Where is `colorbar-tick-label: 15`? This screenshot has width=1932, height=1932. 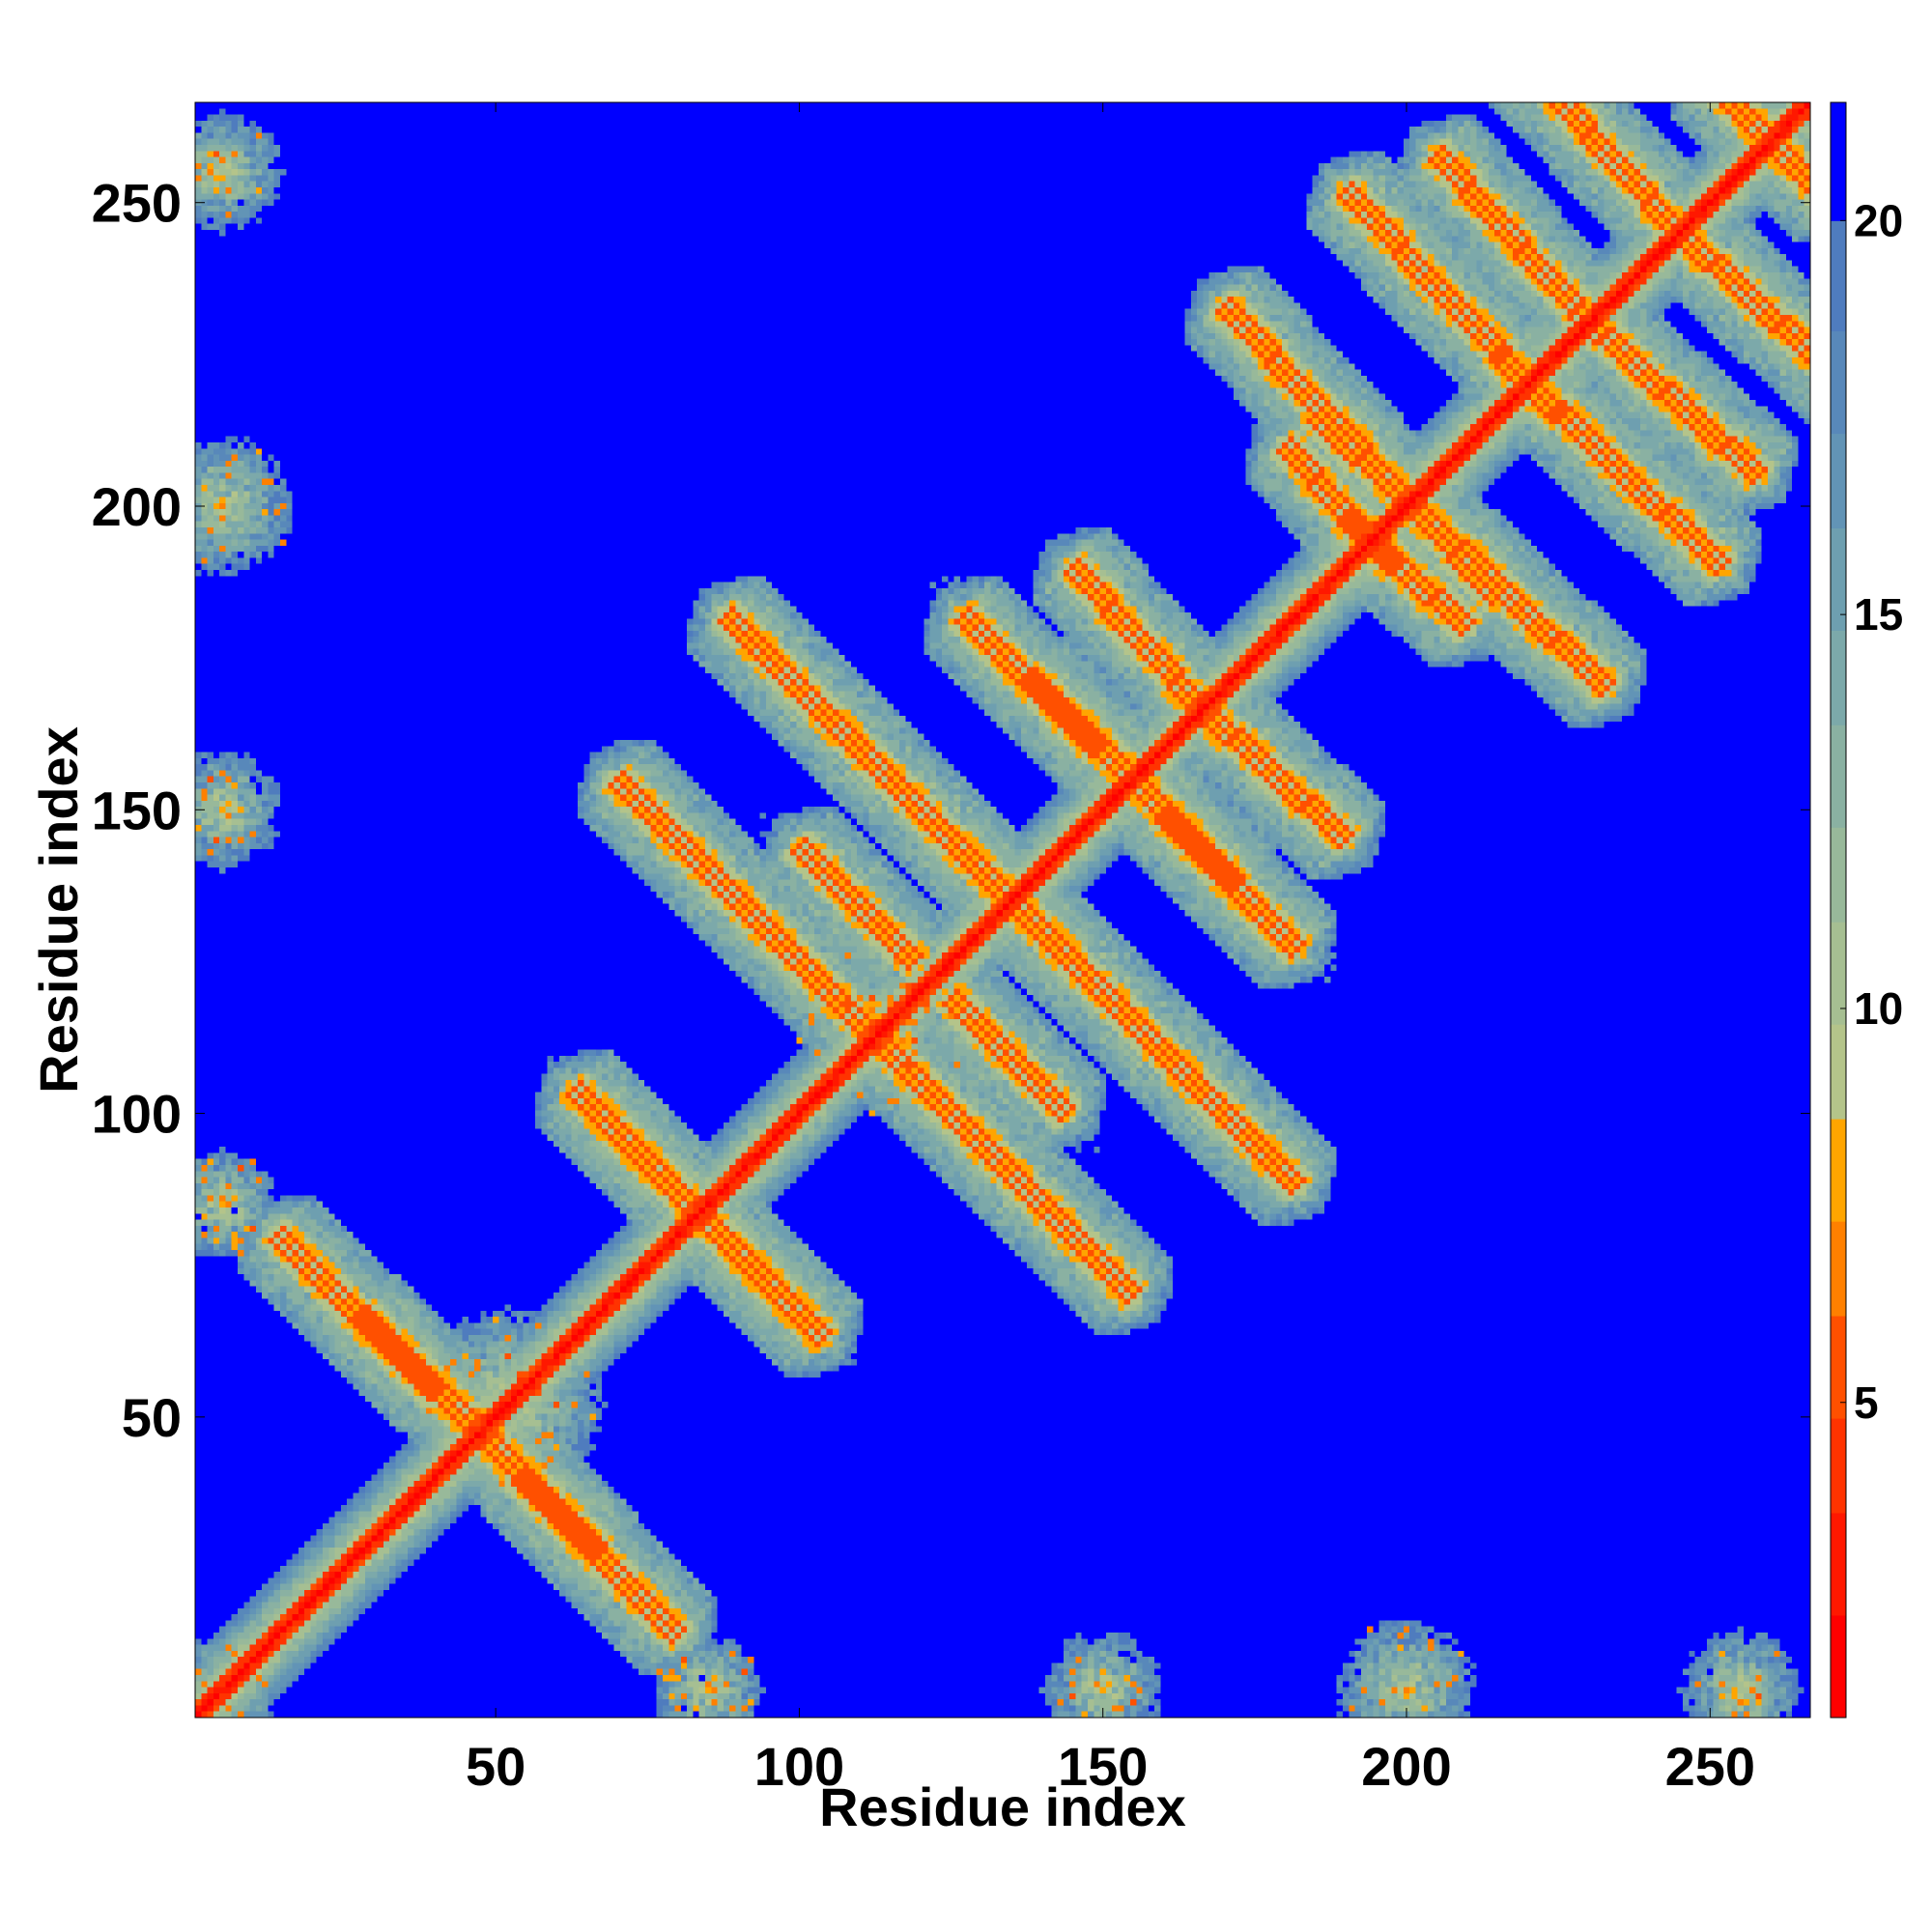
colorbar-tick-label: 15 is located at coordinates (1878, 614).